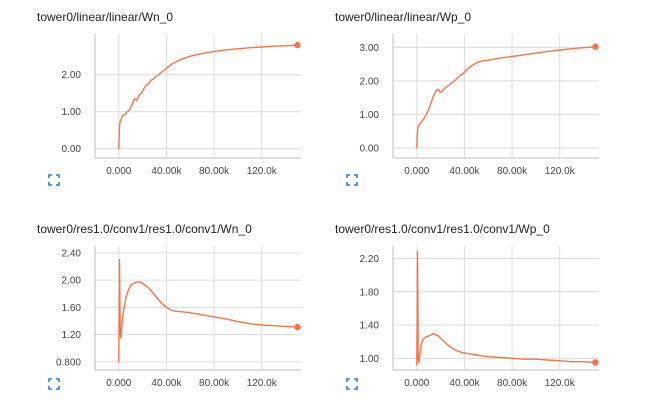 This screenshot has height=414, width=659. What do you see at coordinates (105, 17) in the screenshot?
I see `chart-title: tower0/linear/linear/Wn_0` at bounding box center [105, 17].